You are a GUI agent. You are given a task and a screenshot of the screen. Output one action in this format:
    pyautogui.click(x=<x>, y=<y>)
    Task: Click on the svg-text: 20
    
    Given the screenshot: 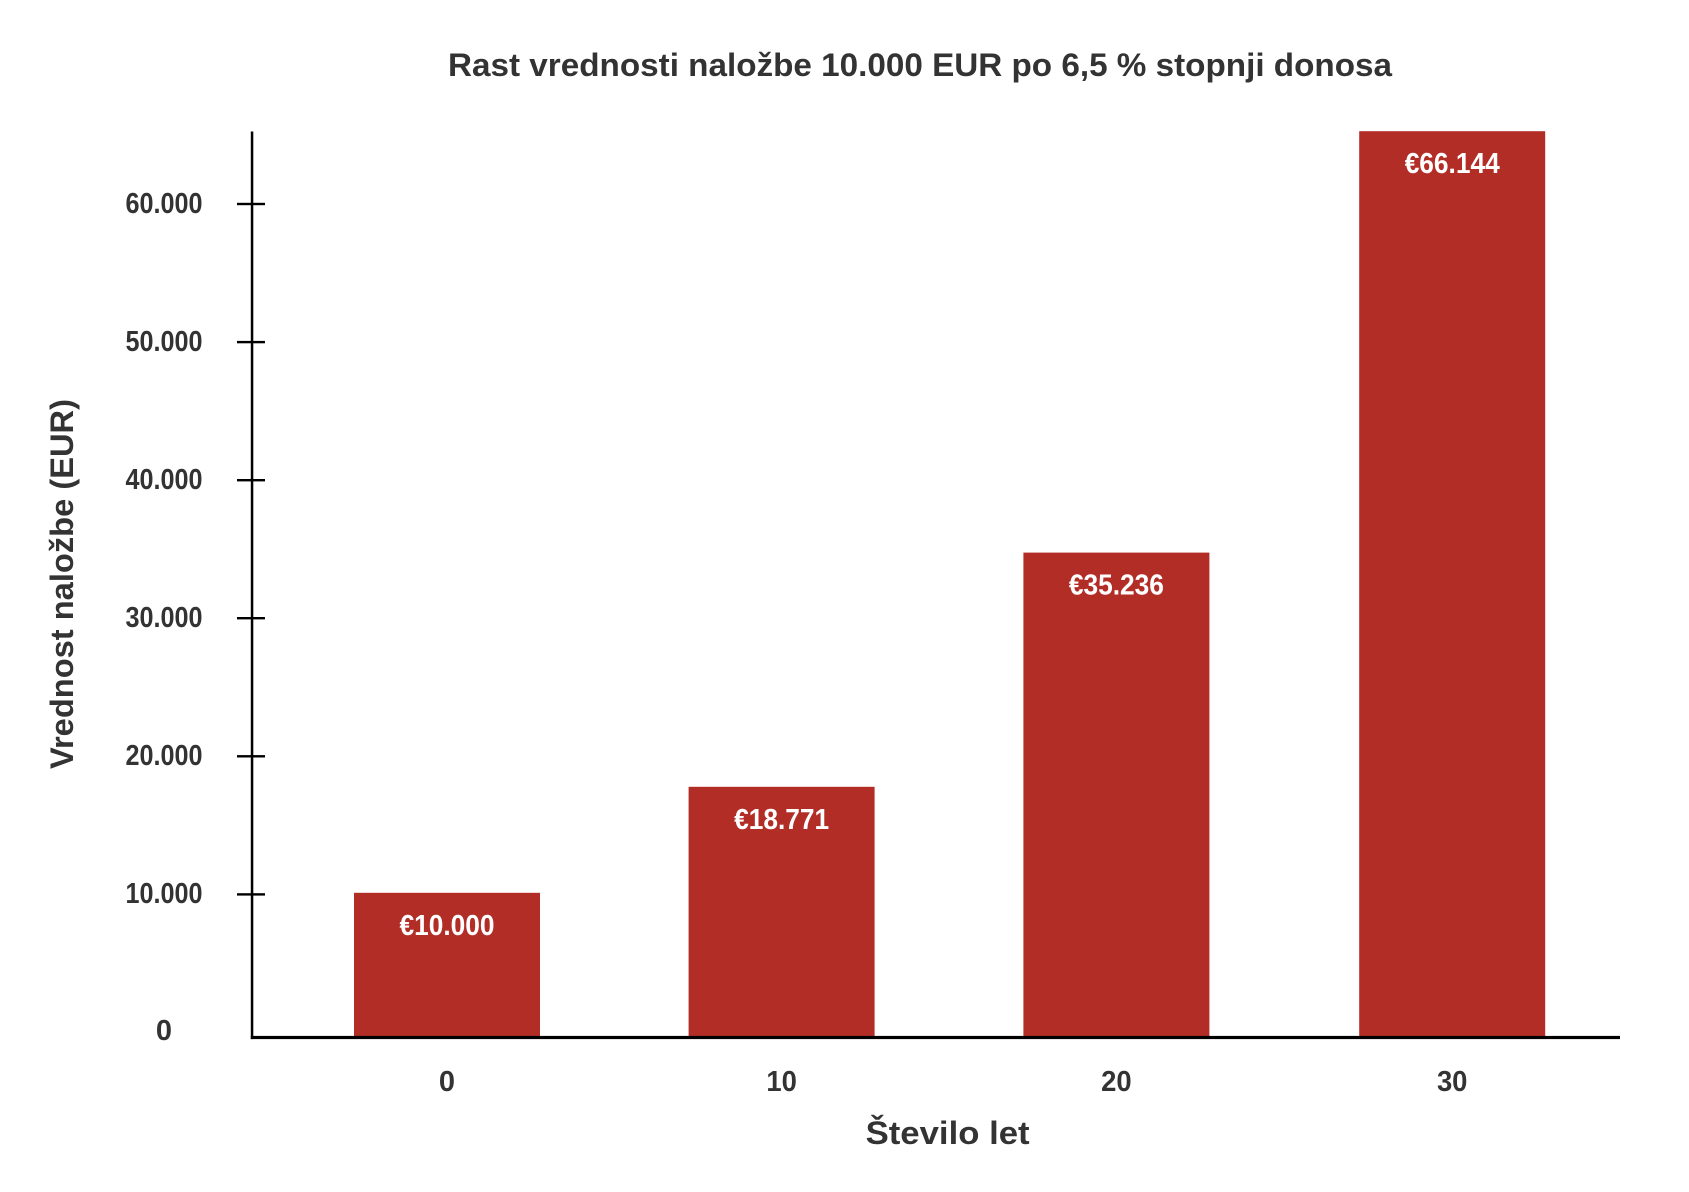 What is the action you would take?
    pyautogui.click(x=1116, y=1082)
    